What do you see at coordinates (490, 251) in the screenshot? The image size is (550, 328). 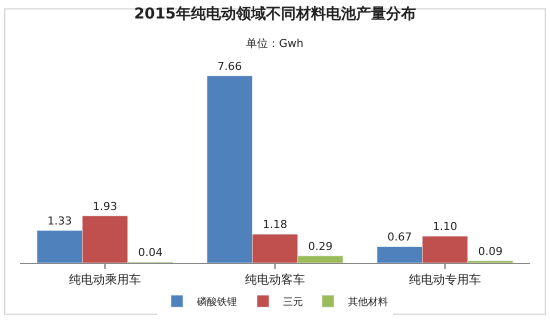 I see `data-label: 0.09` at bounding box center [490, 251].